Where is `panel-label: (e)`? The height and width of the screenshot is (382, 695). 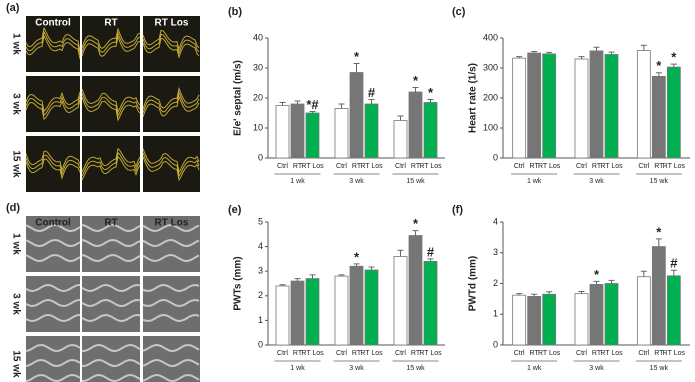 panel-label: (e) is located at coordinates (235, 210).